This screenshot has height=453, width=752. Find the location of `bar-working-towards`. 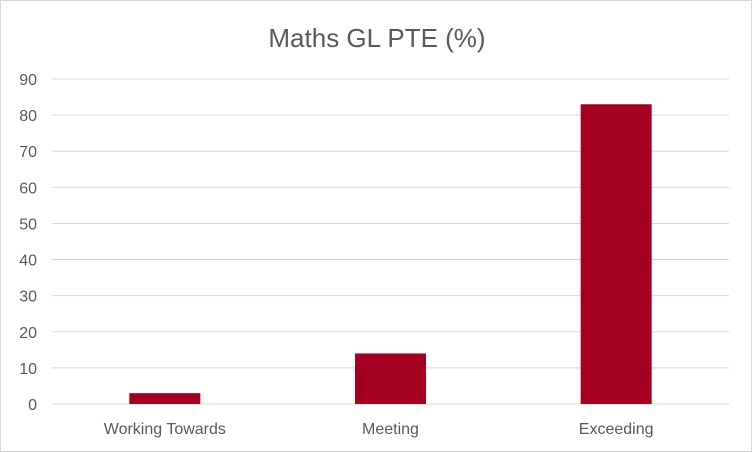

bar-working-towards is located at coordinates (165, 398).